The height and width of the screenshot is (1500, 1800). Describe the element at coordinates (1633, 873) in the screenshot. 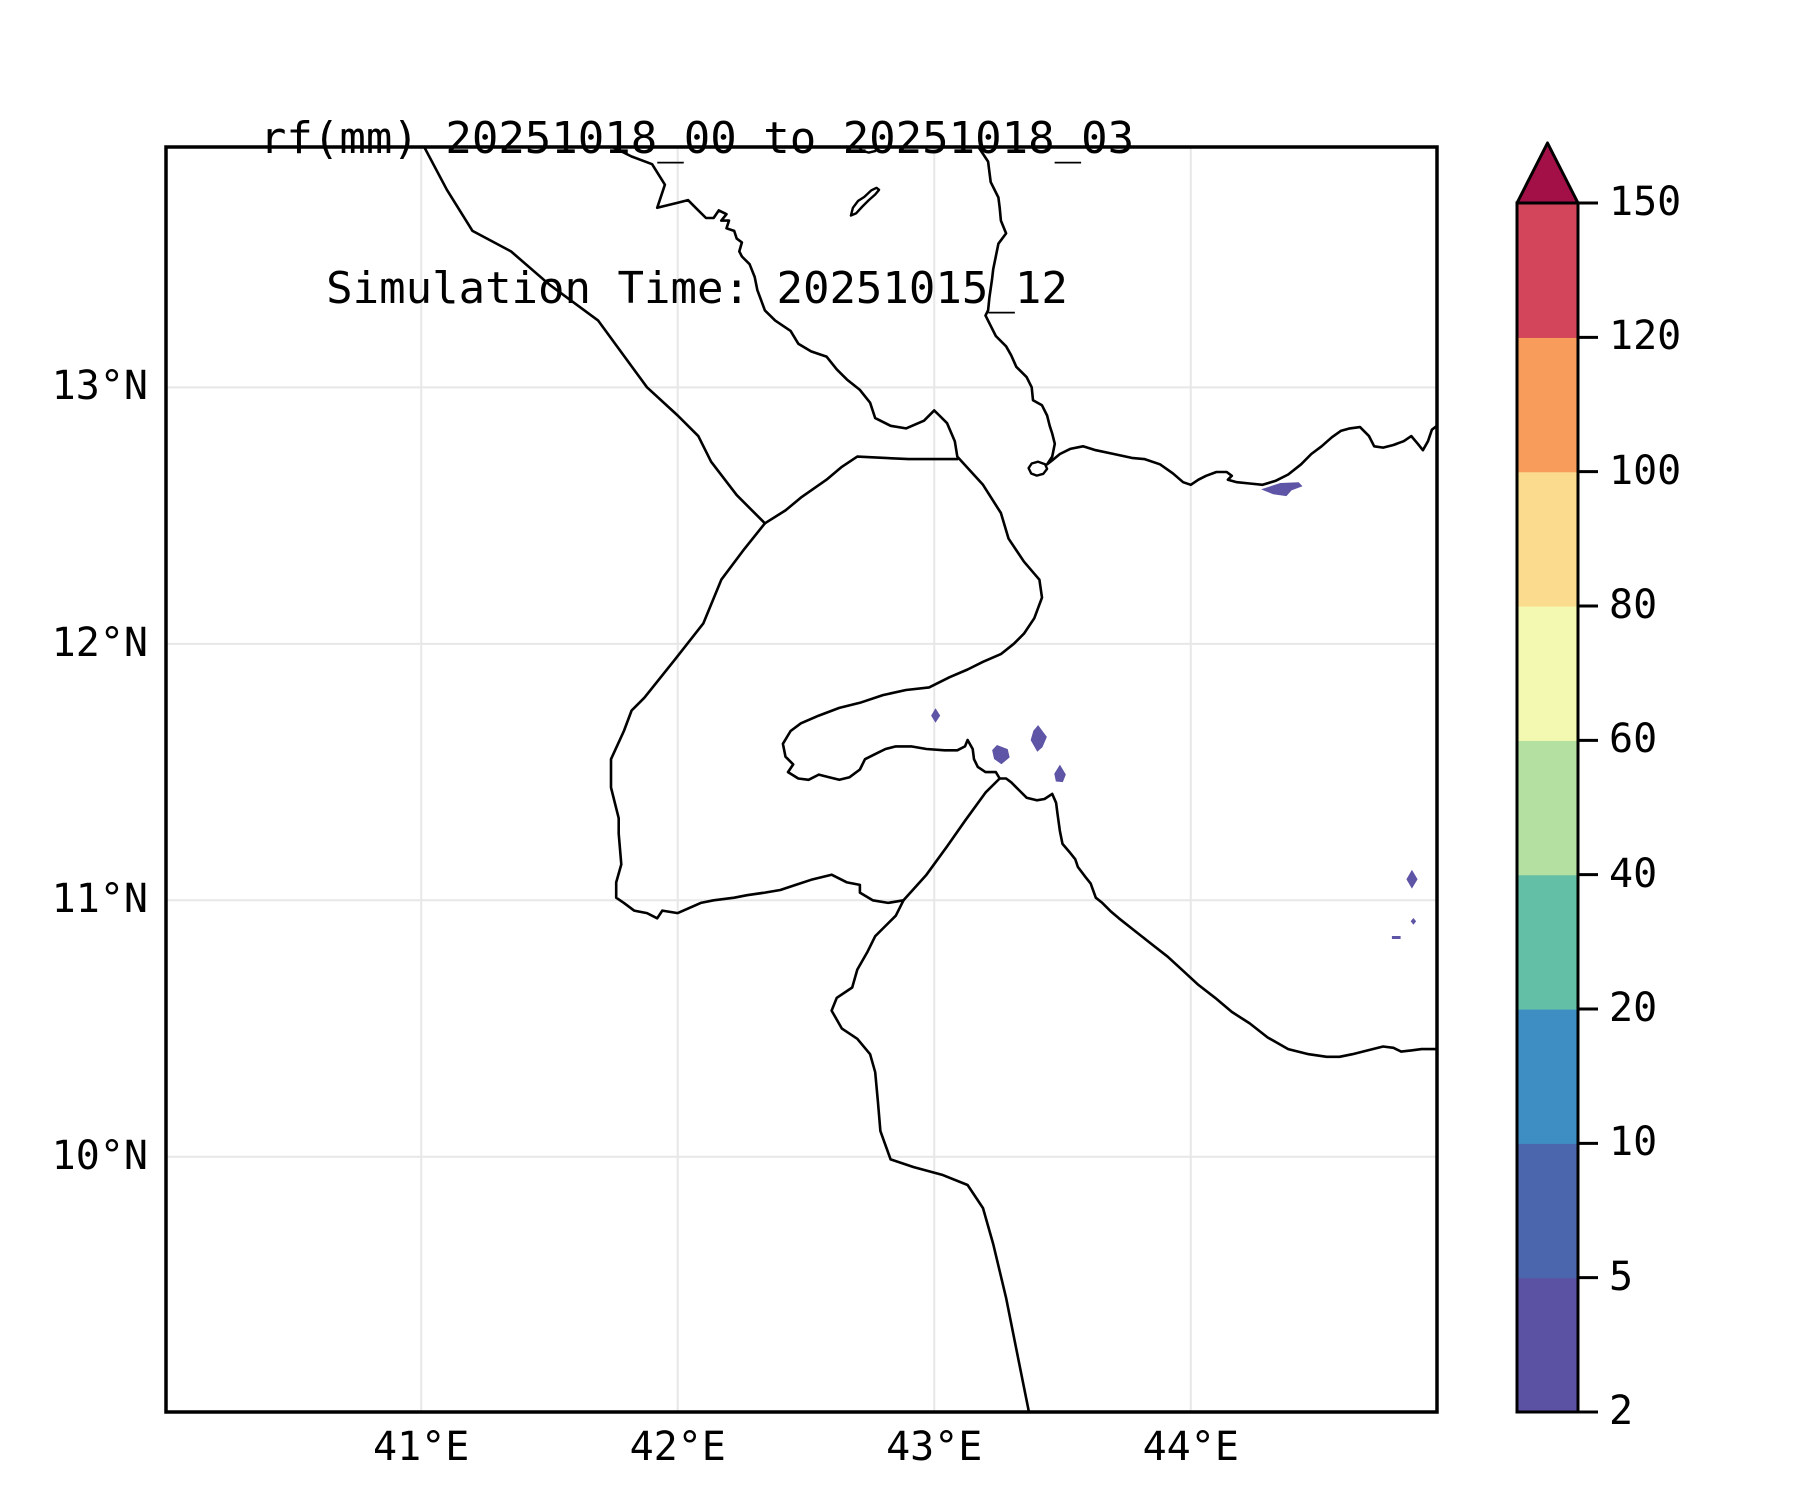

I see `colorbar-tick-label: 40` at that location.